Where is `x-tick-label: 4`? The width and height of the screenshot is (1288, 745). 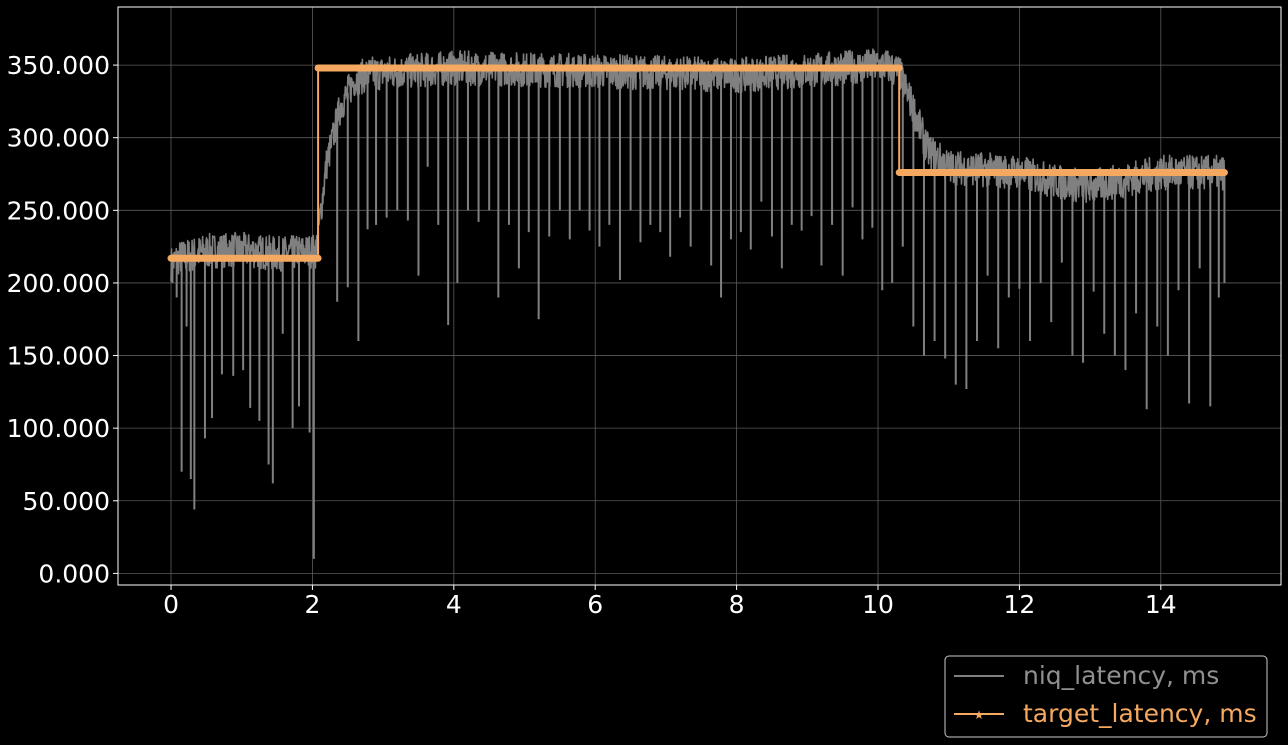
x-tick-label: 4 is located at coordinates (454, 604).